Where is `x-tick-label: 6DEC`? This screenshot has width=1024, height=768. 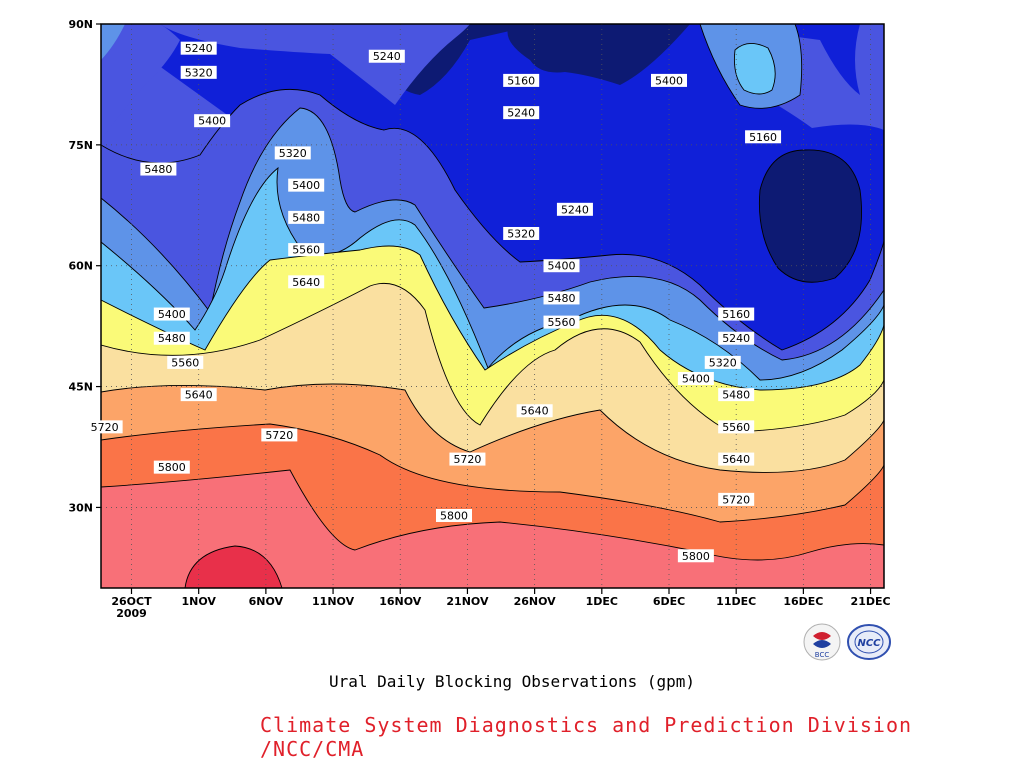 x-tick-label: 6DEC is located at coordinates (669, 601).